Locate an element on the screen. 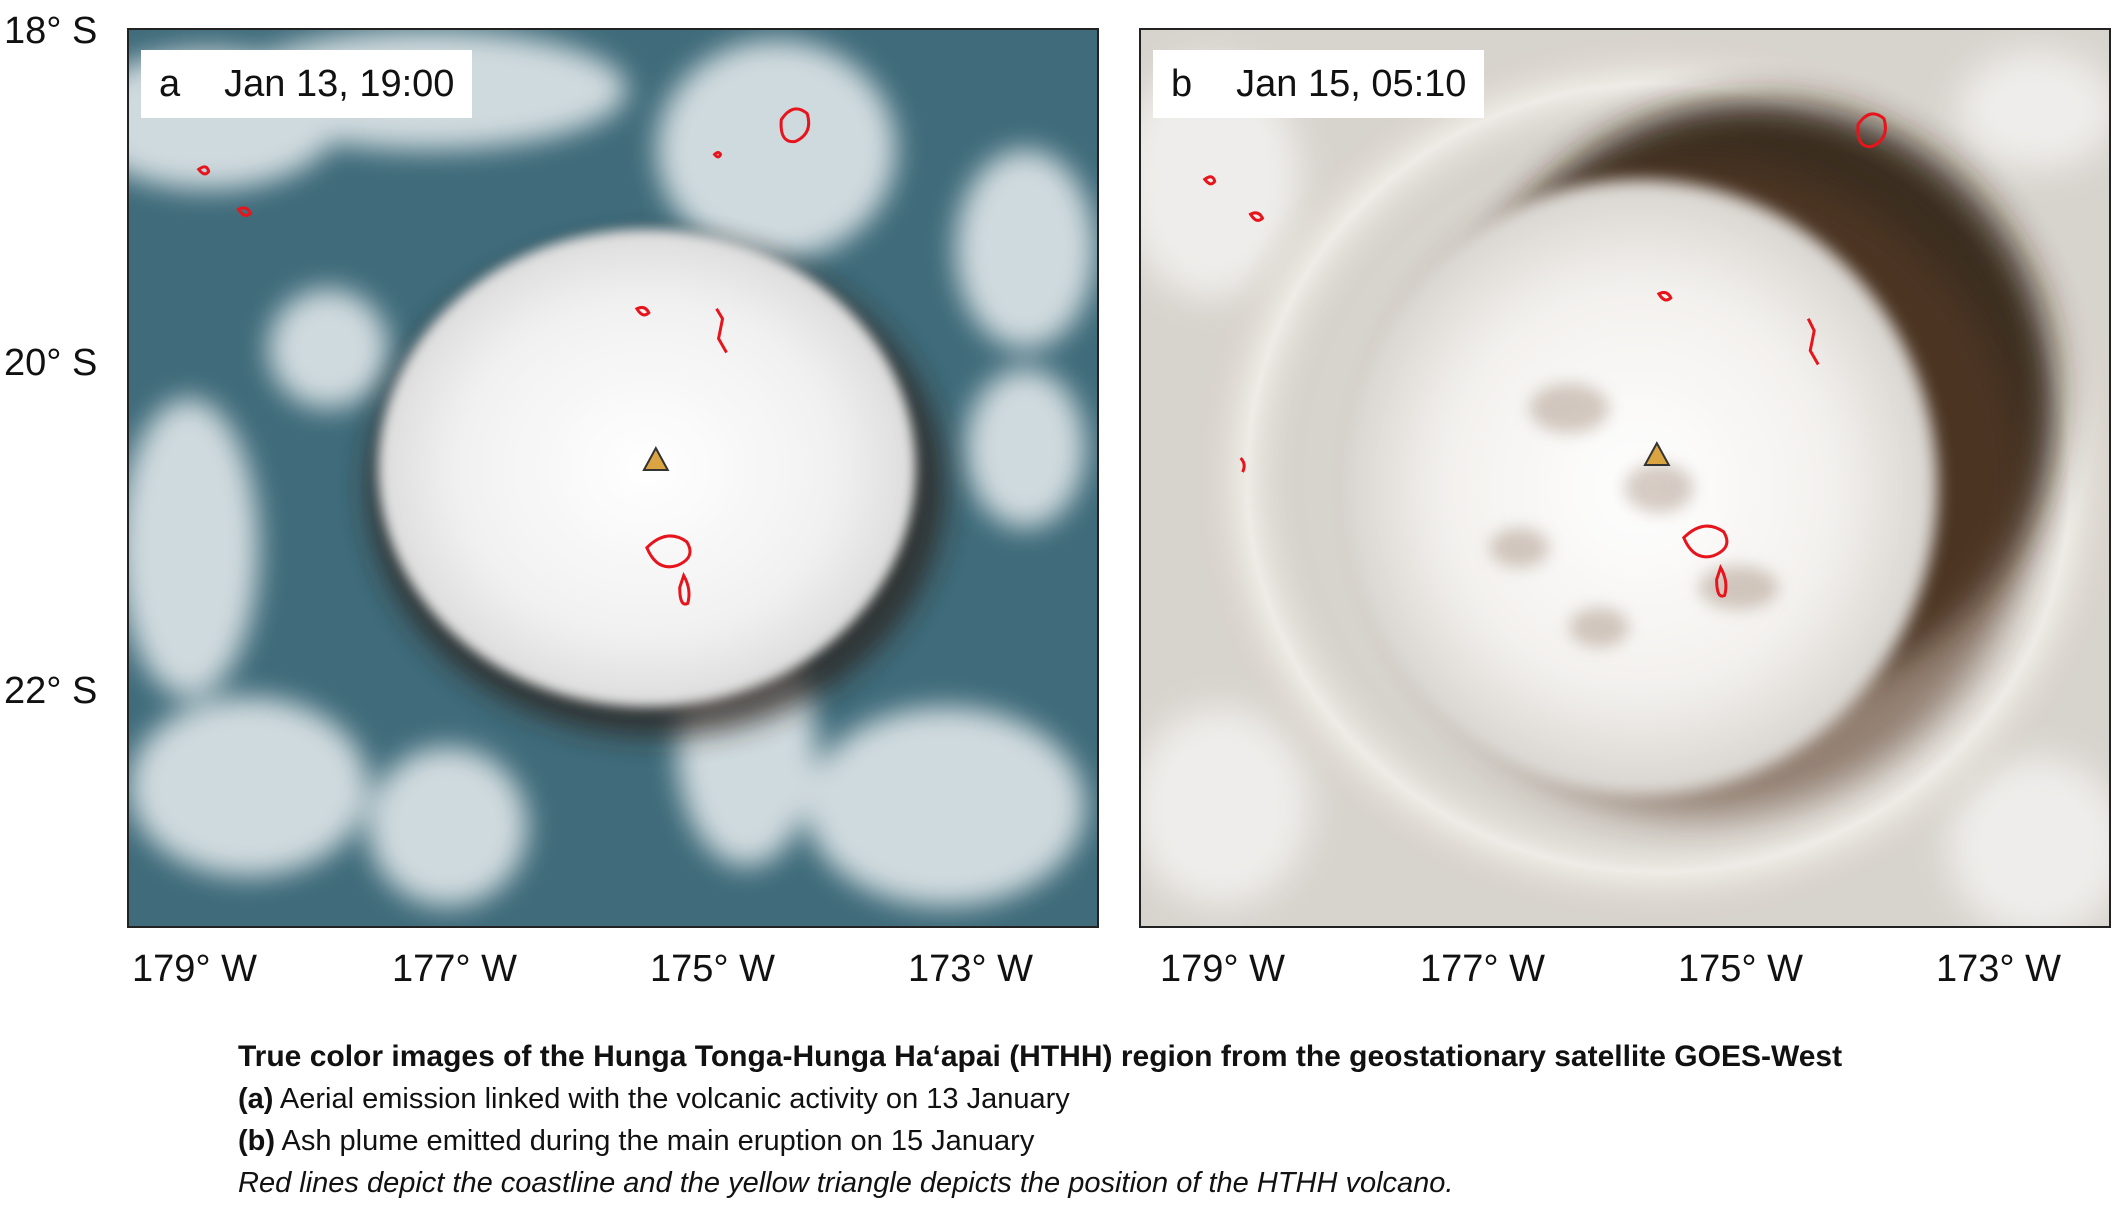  lat-label-22s: 22° S is located at coordinates (51, 691).